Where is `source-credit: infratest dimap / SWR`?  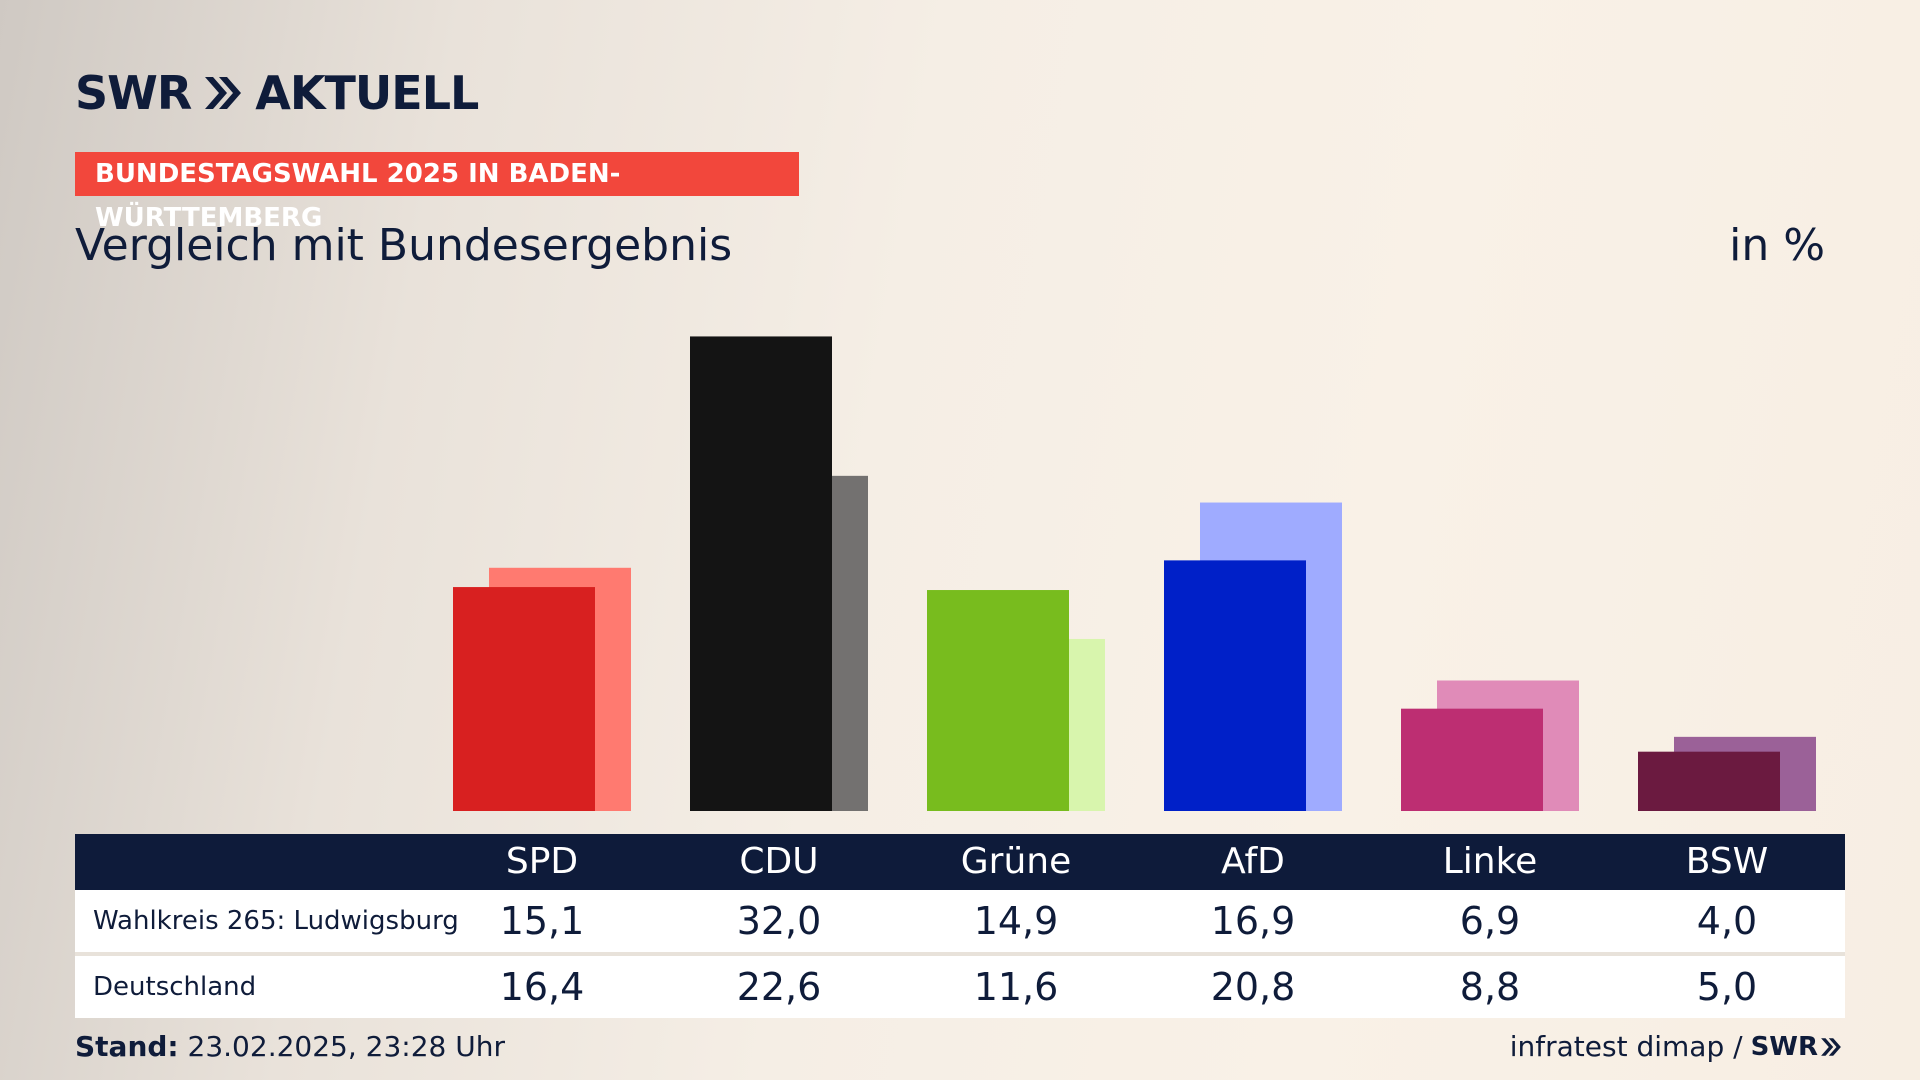
source-credit: infratest dimap / SWR is located at coordinates (1676, 1046).